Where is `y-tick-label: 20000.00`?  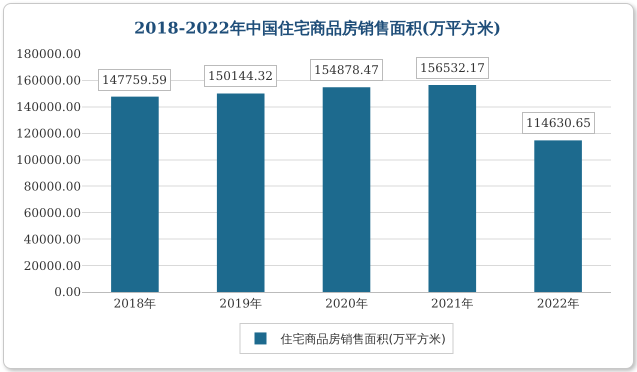
y-tick-label: 20000.00 is located at coordinates (52, 265).